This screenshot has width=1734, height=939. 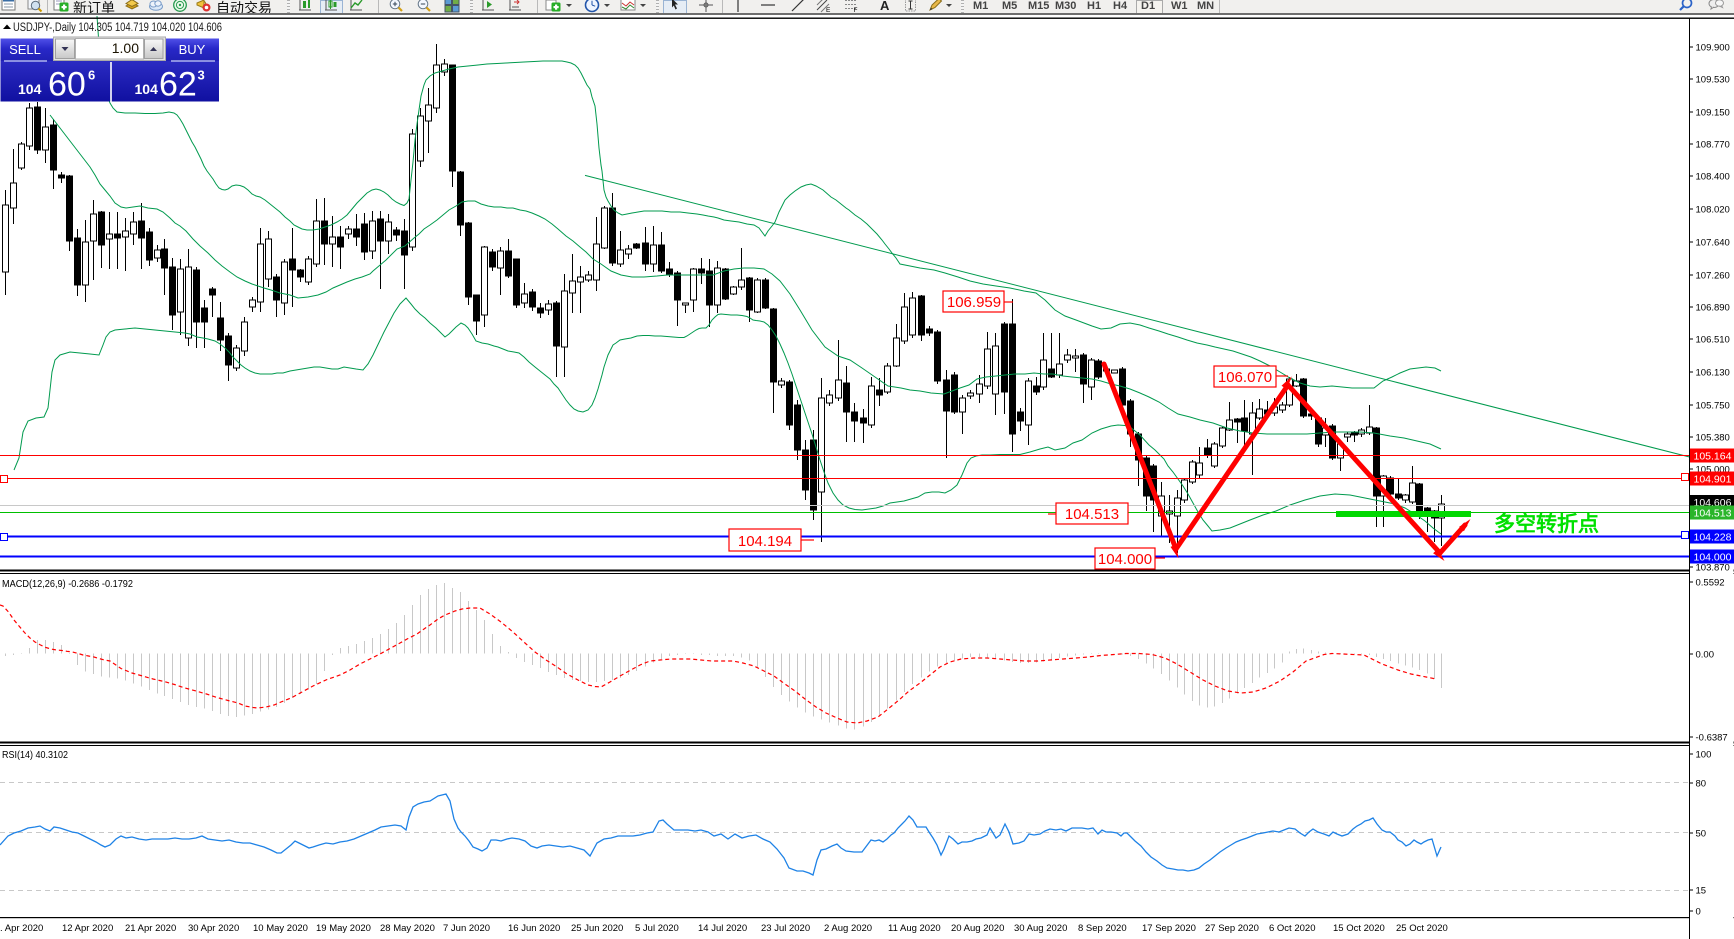 What do you see at coordinates (977, 928) in the screenshot?
I see `svg-text: 20 Aug 2020` at bounding box center [977, 928].